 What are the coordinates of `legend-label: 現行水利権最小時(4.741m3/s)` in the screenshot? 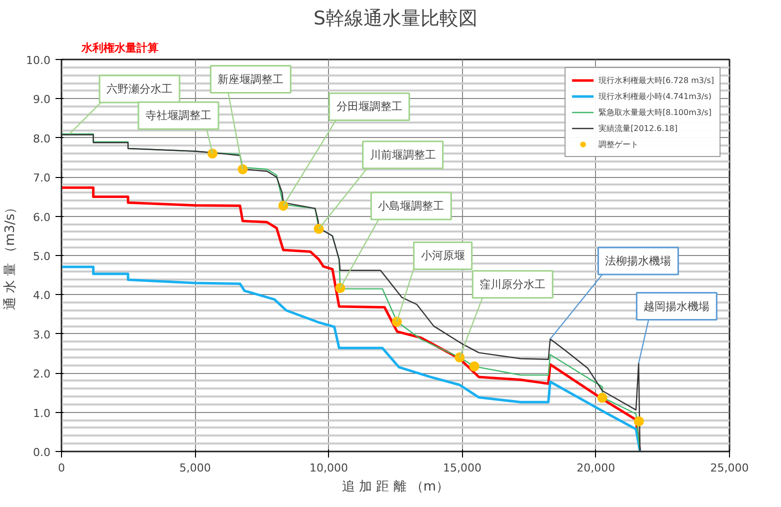 It's located at (655, 96).